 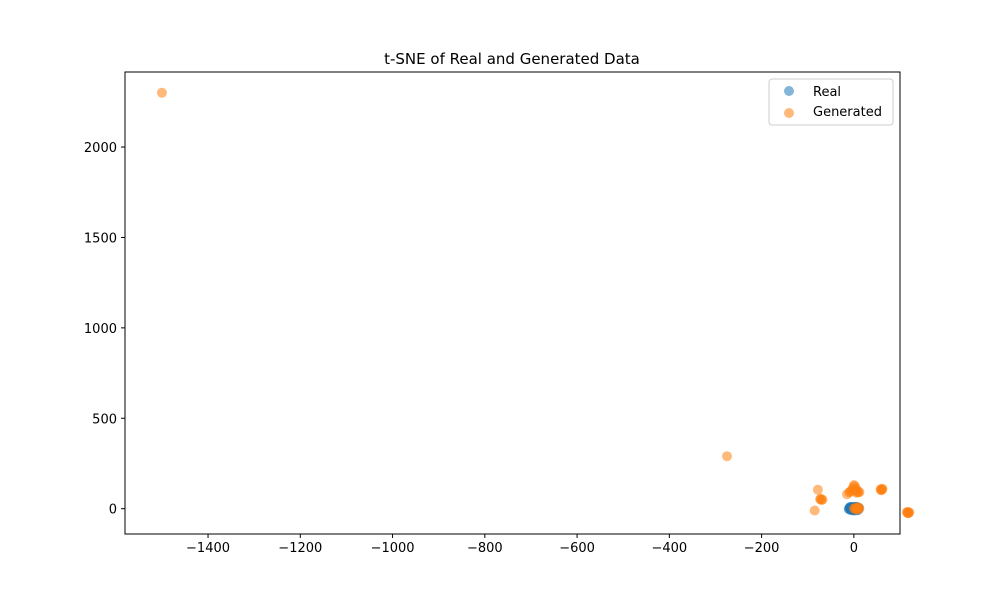 What do you see at coordinates (300, 548) in the screenshot?
I see `x-tick-label: −1200` at bounding box center [300, 548].